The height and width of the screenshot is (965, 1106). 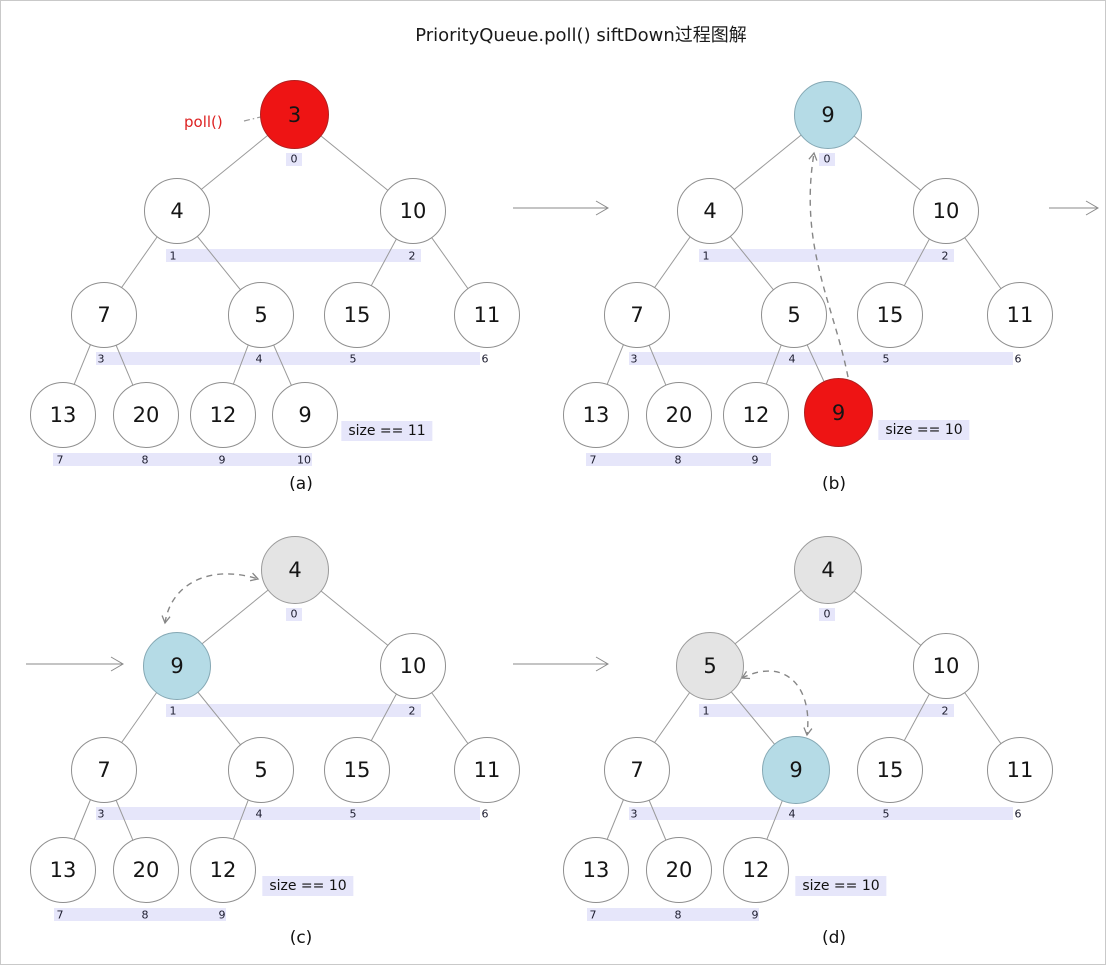 I want to click on size-badge: size == 11, so click(x=387, y=431).